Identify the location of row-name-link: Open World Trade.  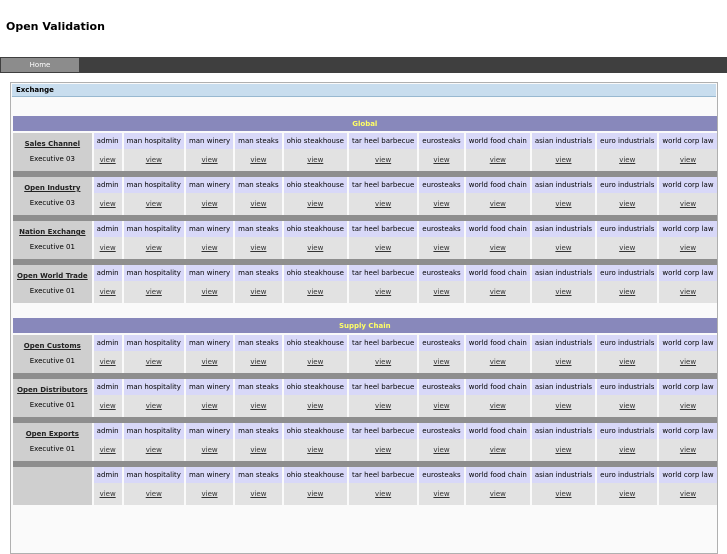
(52, 276).